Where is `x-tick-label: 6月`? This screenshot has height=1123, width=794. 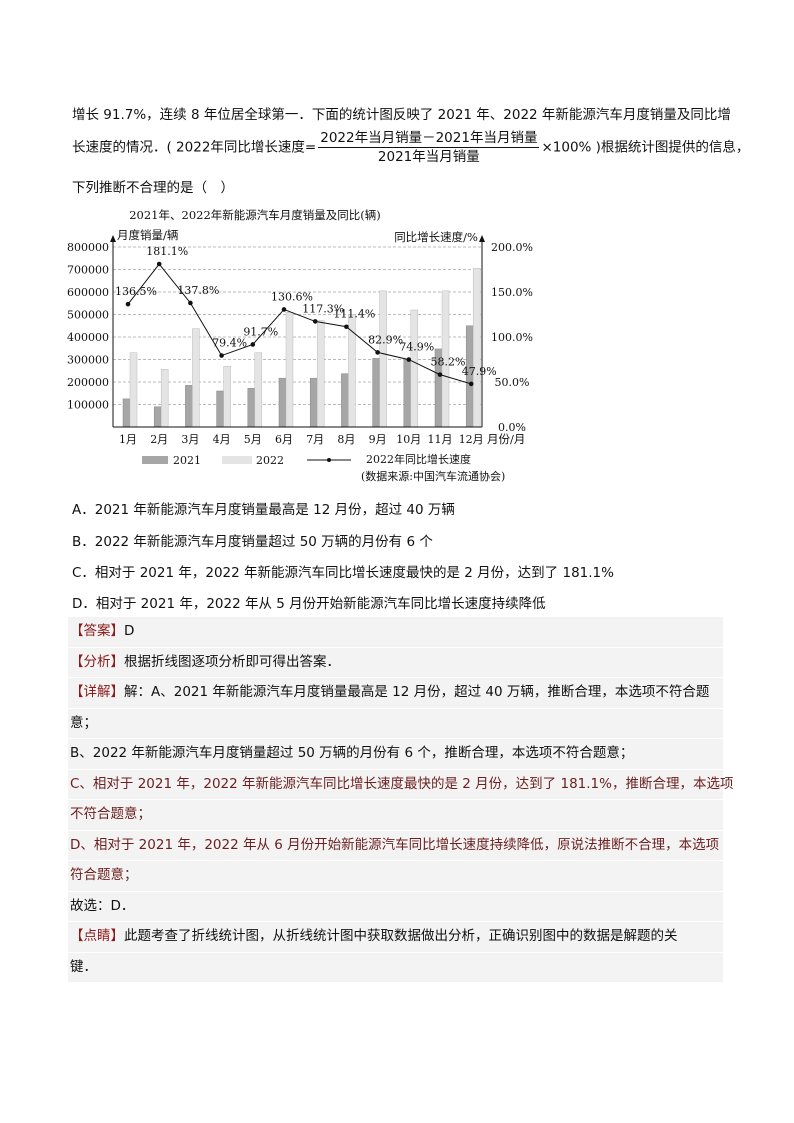
x-tick-label: 6月 is located at coordinates (284, 439).